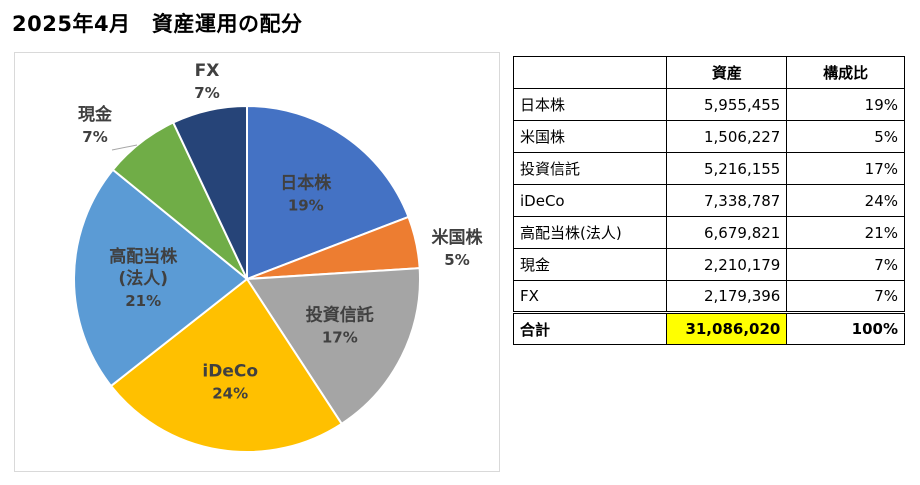 This screenshot has width=920, height=485. What do you see at coordinates (458, 237) in the screenshot?
I see `pie-label-name: 米国株` at bounding box center [458, 237].